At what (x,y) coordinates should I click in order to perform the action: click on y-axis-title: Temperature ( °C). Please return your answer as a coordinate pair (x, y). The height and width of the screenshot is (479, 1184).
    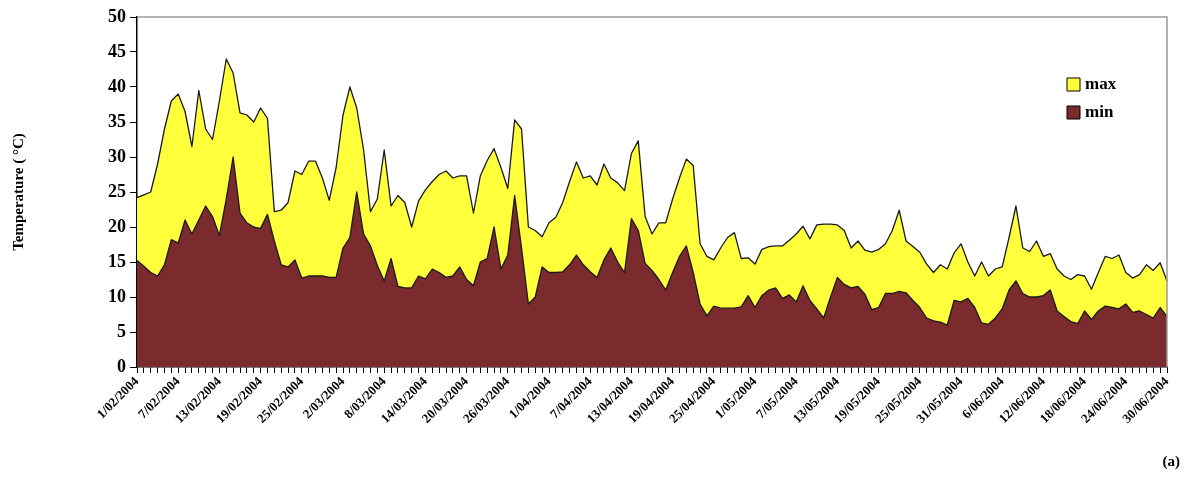
    Looking at the image, I should click on (18, 192).